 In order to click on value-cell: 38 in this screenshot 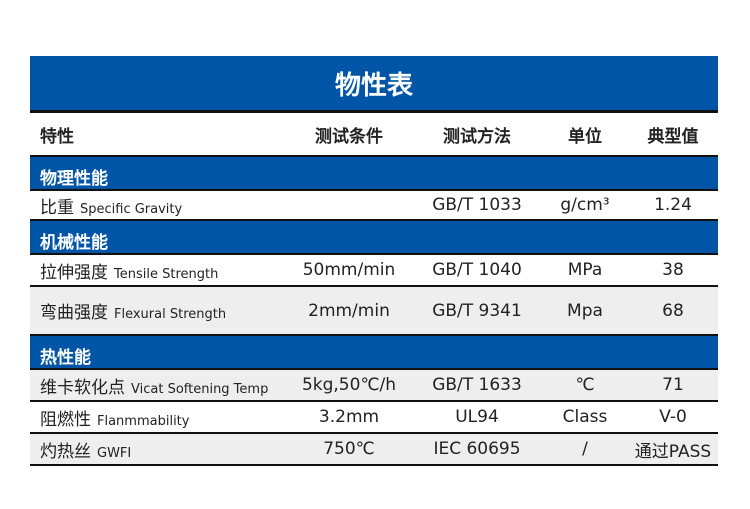, I will do `click(673, 270)`.